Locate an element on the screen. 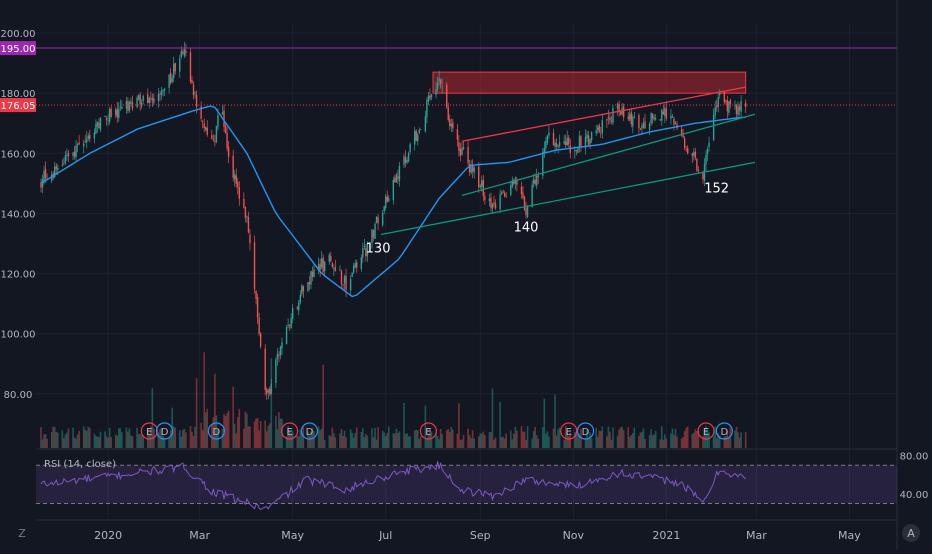 This screenshot has width=932, height=554. auto-scale-button-circle is located at coordinates (911, 533).